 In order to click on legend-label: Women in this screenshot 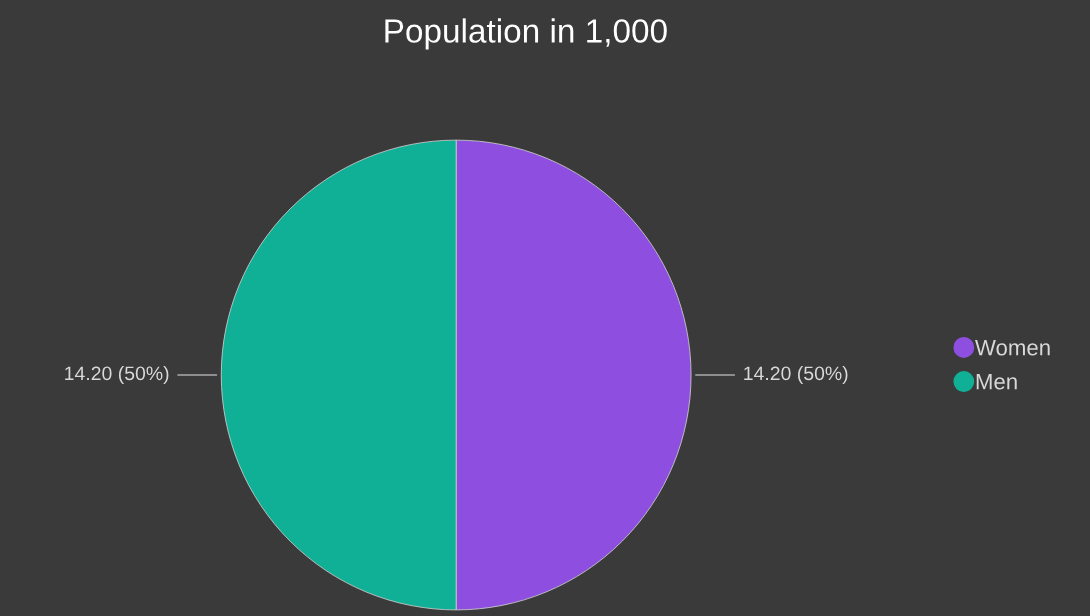, I will do `click(1012, 347)`.